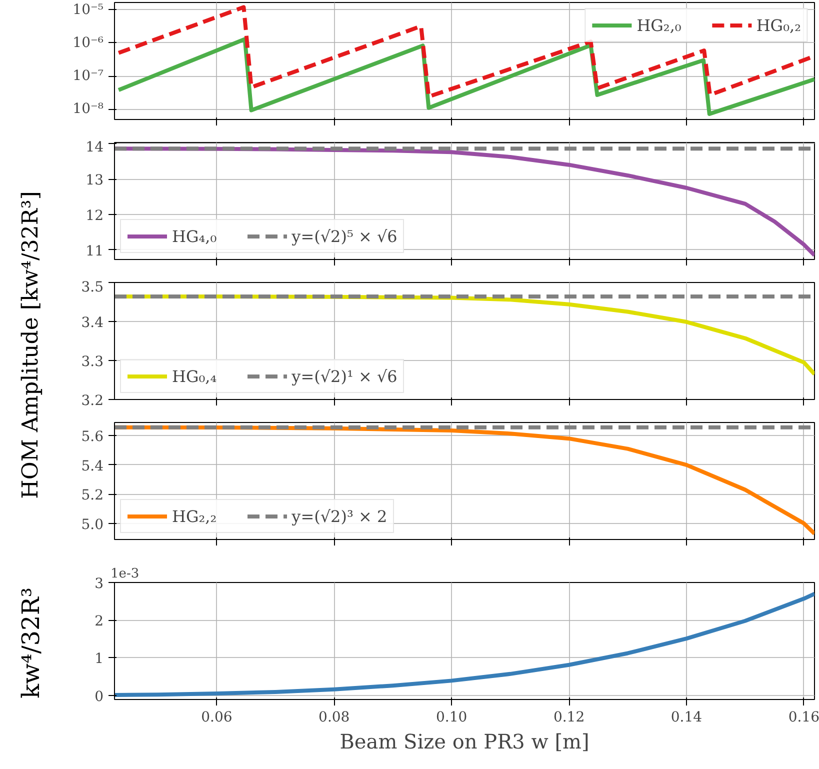 This screenshot has width=819, height=769. What do you see at coordinates (92, 466) in the screenshot?
I see `y-tick-label: 5.4` at bounding box center [92, 466].